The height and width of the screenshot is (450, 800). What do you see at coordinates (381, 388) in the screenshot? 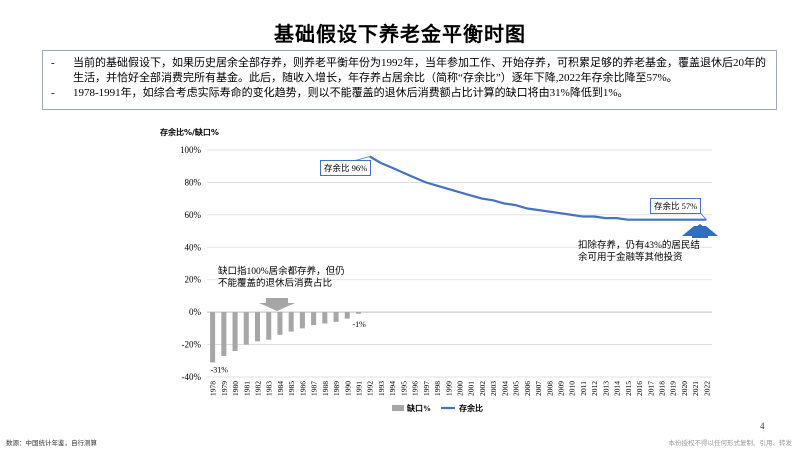
I see `x-tick-label: 1993` at bounding box center [381, 388].